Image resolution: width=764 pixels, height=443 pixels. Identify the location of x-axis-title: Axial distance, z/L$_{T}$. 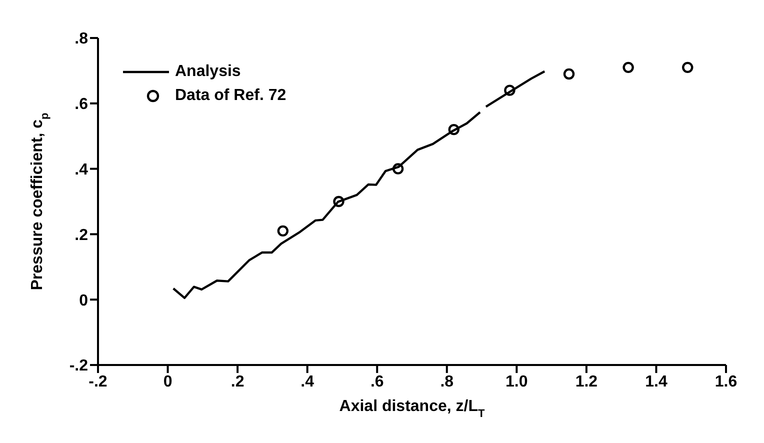
(412, 409).